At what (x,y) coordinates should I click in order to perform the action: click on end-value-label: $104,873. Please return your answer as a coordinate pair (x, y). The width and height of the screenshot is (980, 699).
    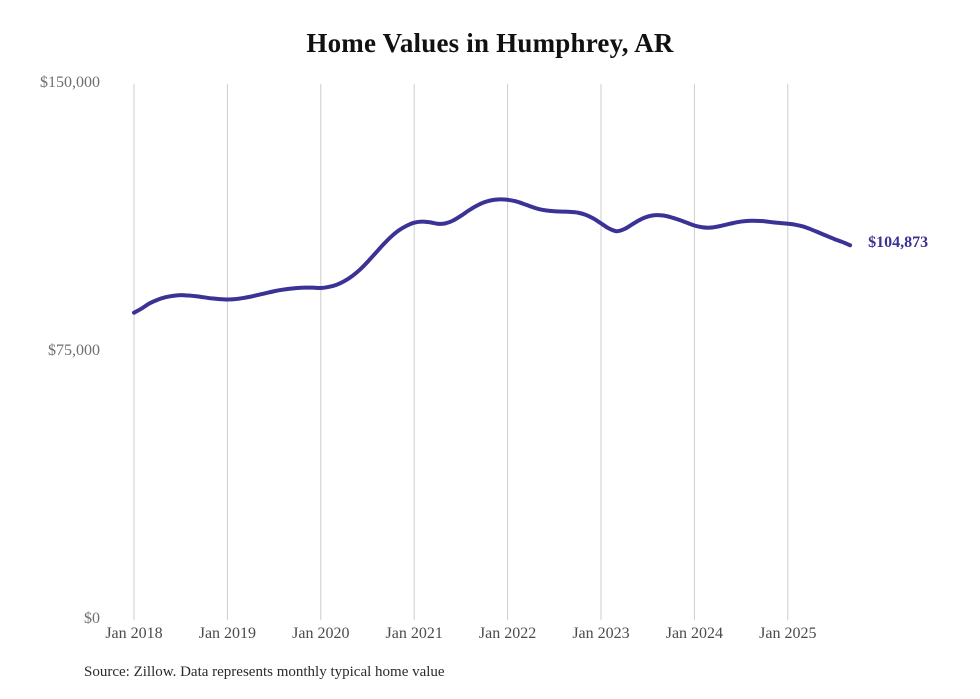
    Looking at the image, I should click on (898, 243).